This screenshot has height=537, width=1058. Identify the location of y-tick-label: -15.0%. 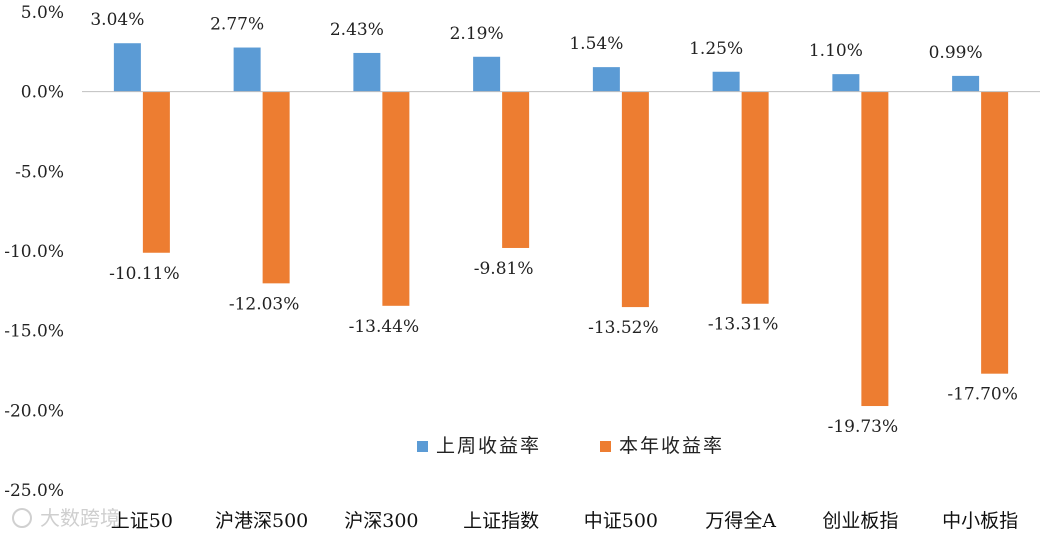
(34, 332).